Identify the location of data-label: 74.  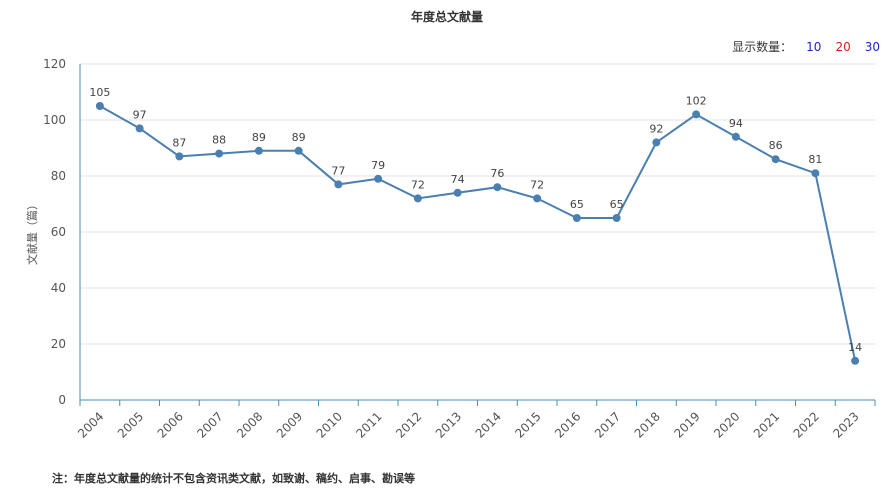
(458, 179).